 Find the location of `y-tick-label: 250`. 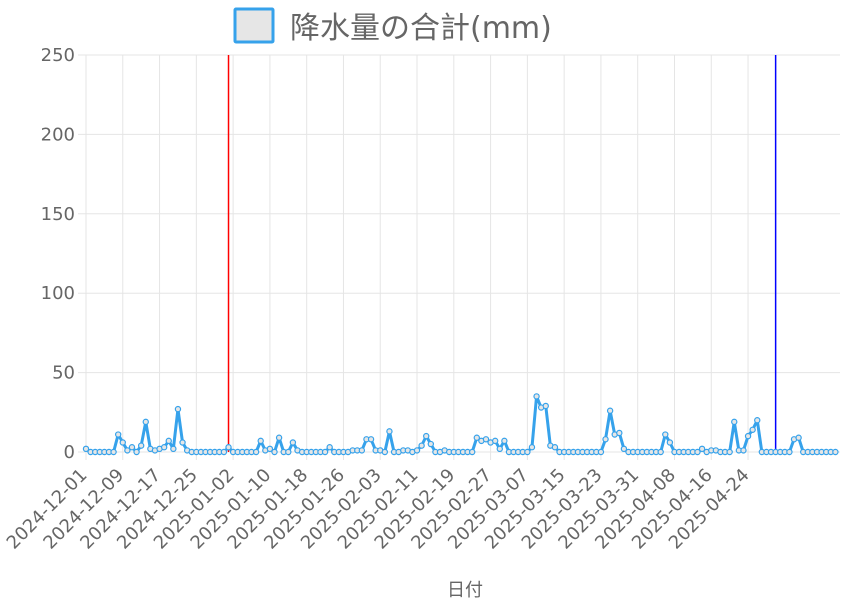

y-tick-label: 250 is located at coordinates (58, 55).